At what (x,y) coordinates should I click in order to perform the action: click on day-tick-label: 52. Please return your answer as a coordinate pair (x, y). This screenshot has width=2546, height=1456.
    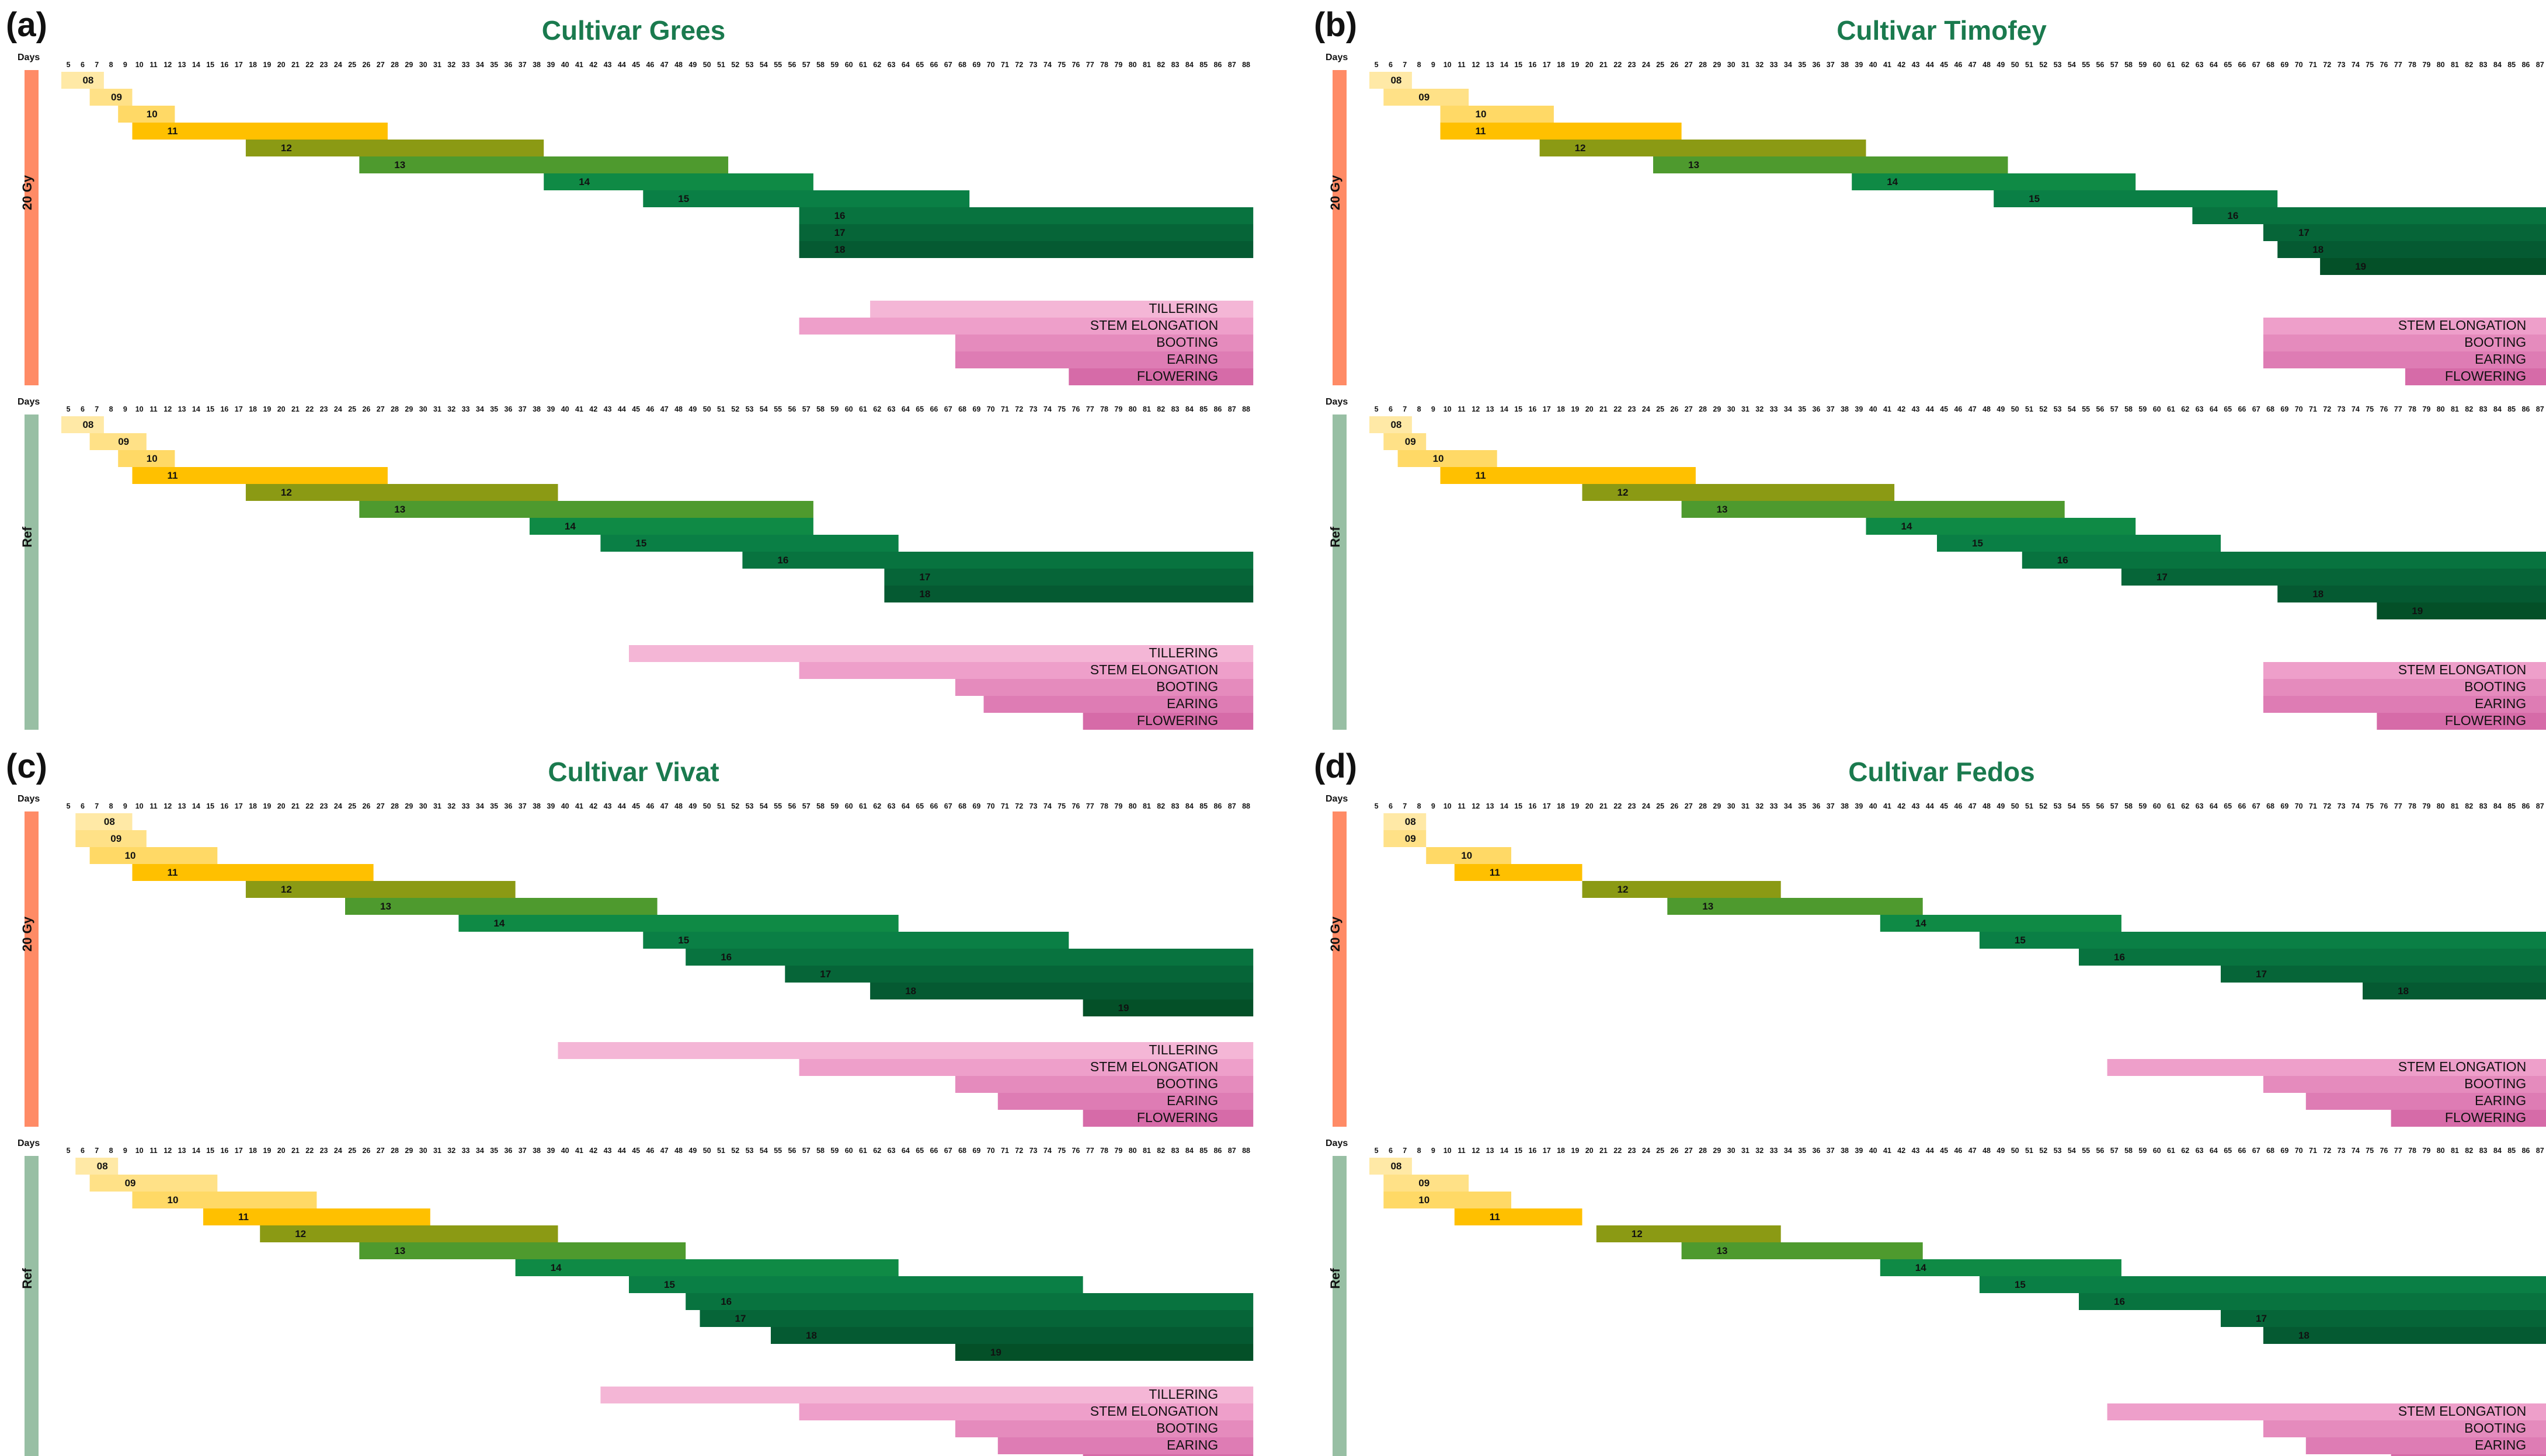
    Looking at the image, I should click on (2043, 65).